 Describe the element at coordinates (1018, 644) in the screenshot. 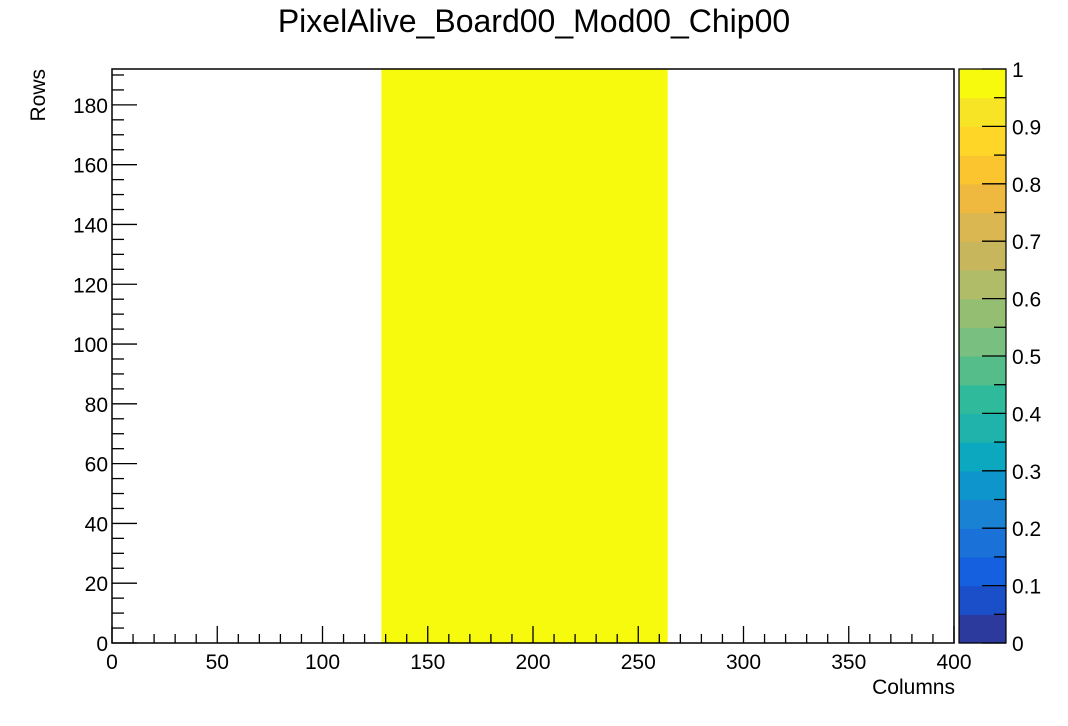

I see `color-scale-label: 0` at that location.